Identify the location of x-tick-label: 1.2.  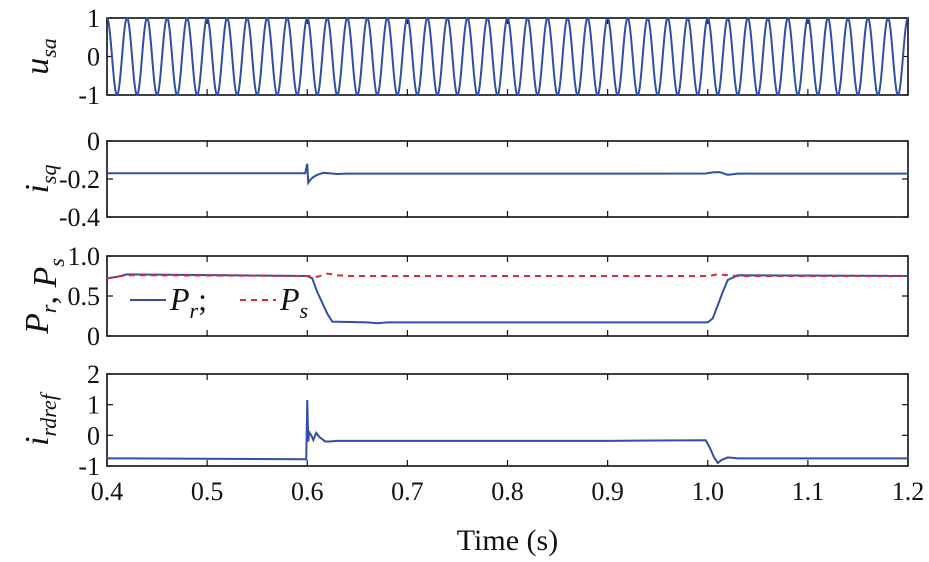
(908, 491).